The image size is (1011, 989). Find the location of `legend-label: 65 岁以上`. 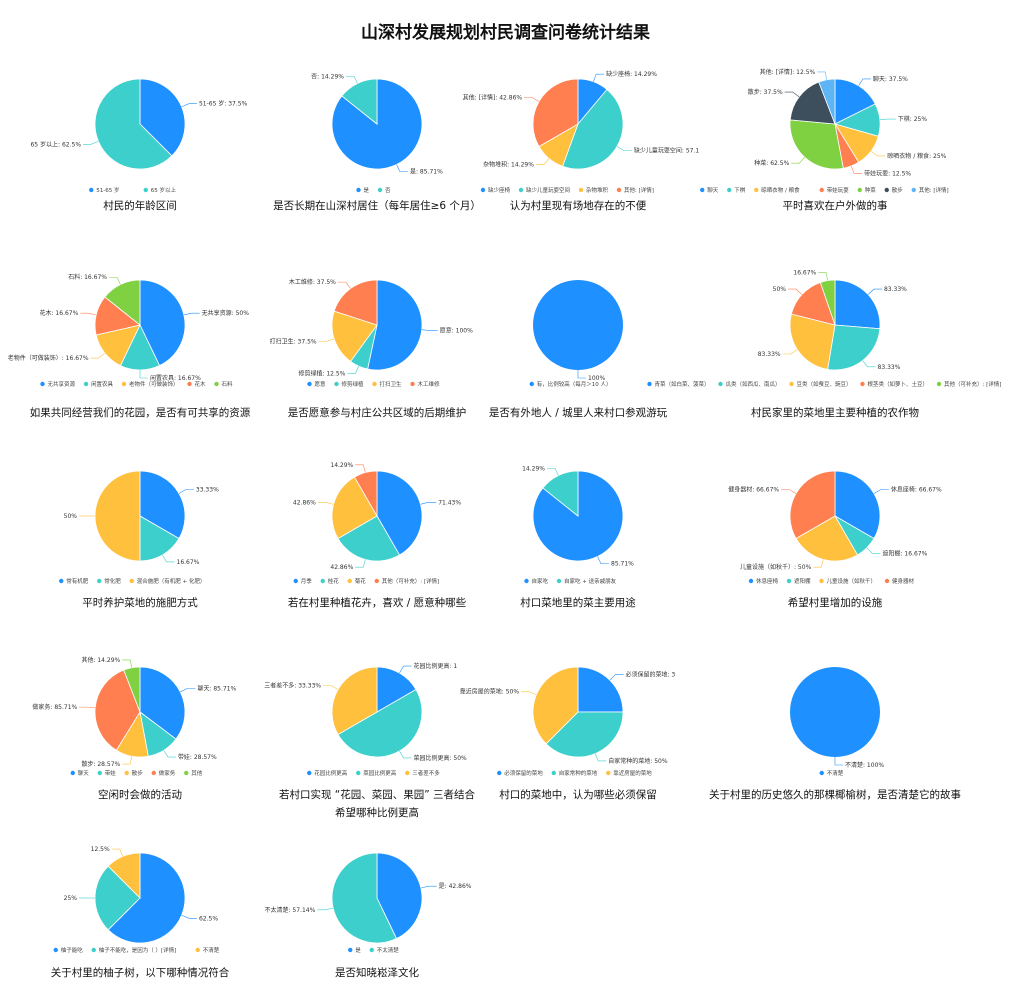

legend-label: 65 岁以上 is located at coordinates (164, 190).